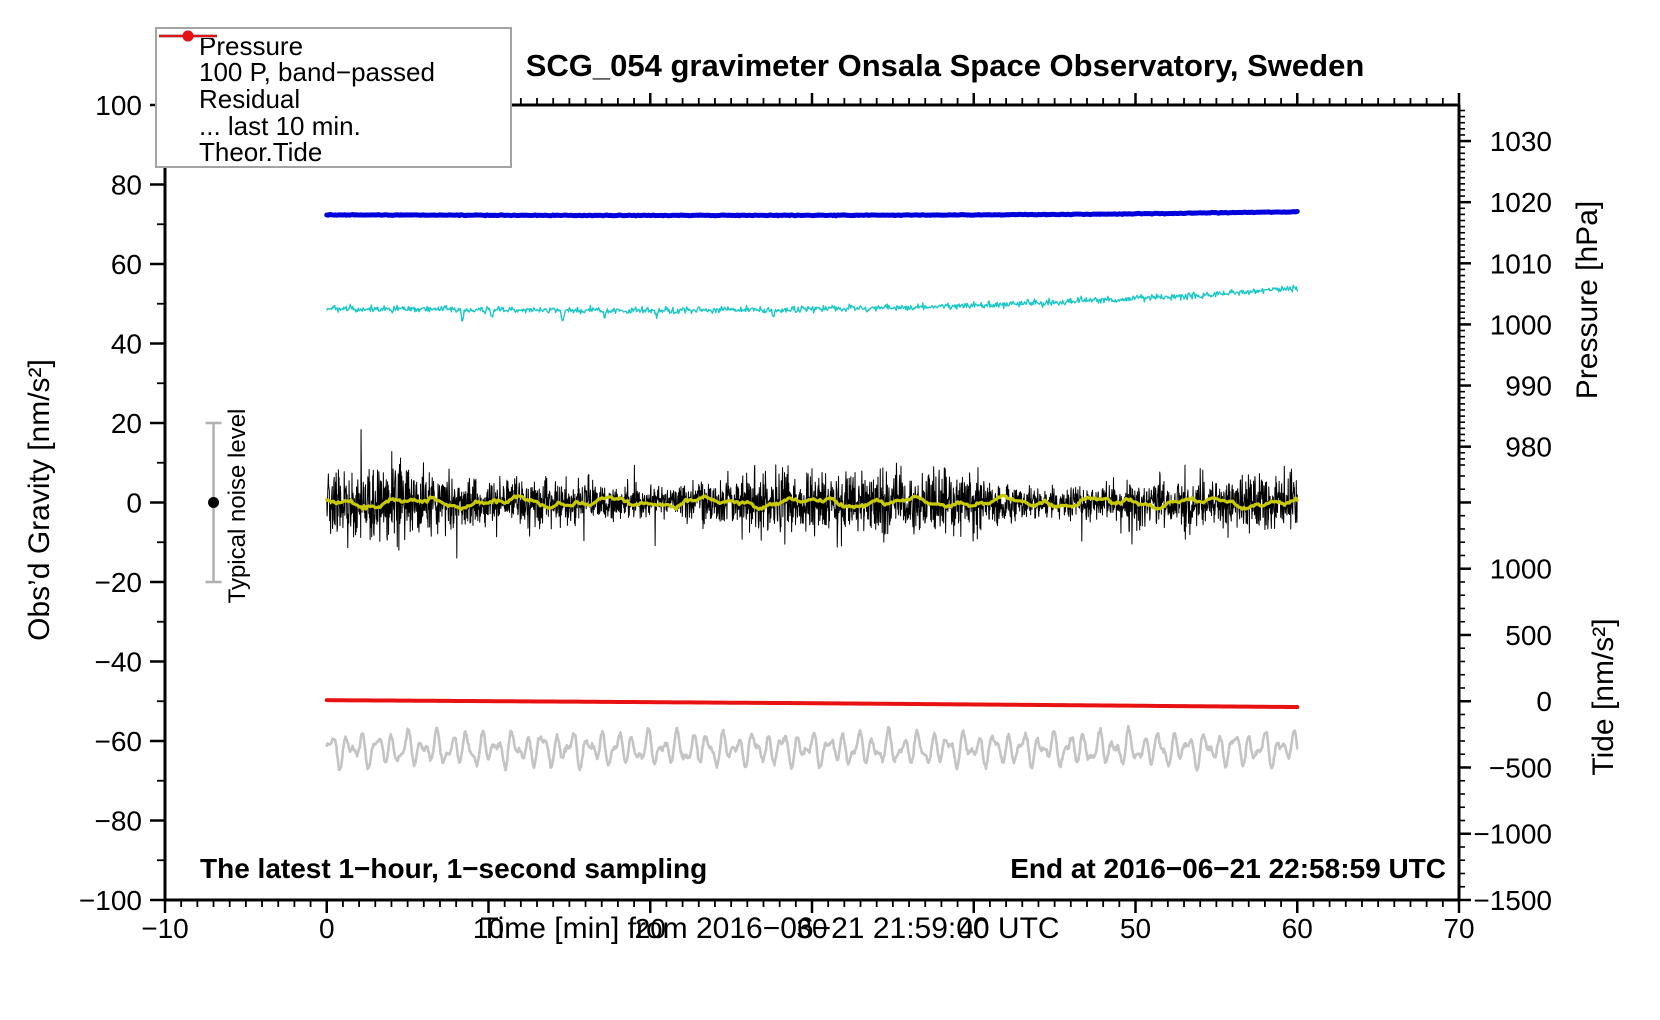 Image resolution: width=1660 pixels, height=1020 pixels. Describe the element at coordinates (119, 582) in the screenshot. I see `svg-text: −20` at that location.